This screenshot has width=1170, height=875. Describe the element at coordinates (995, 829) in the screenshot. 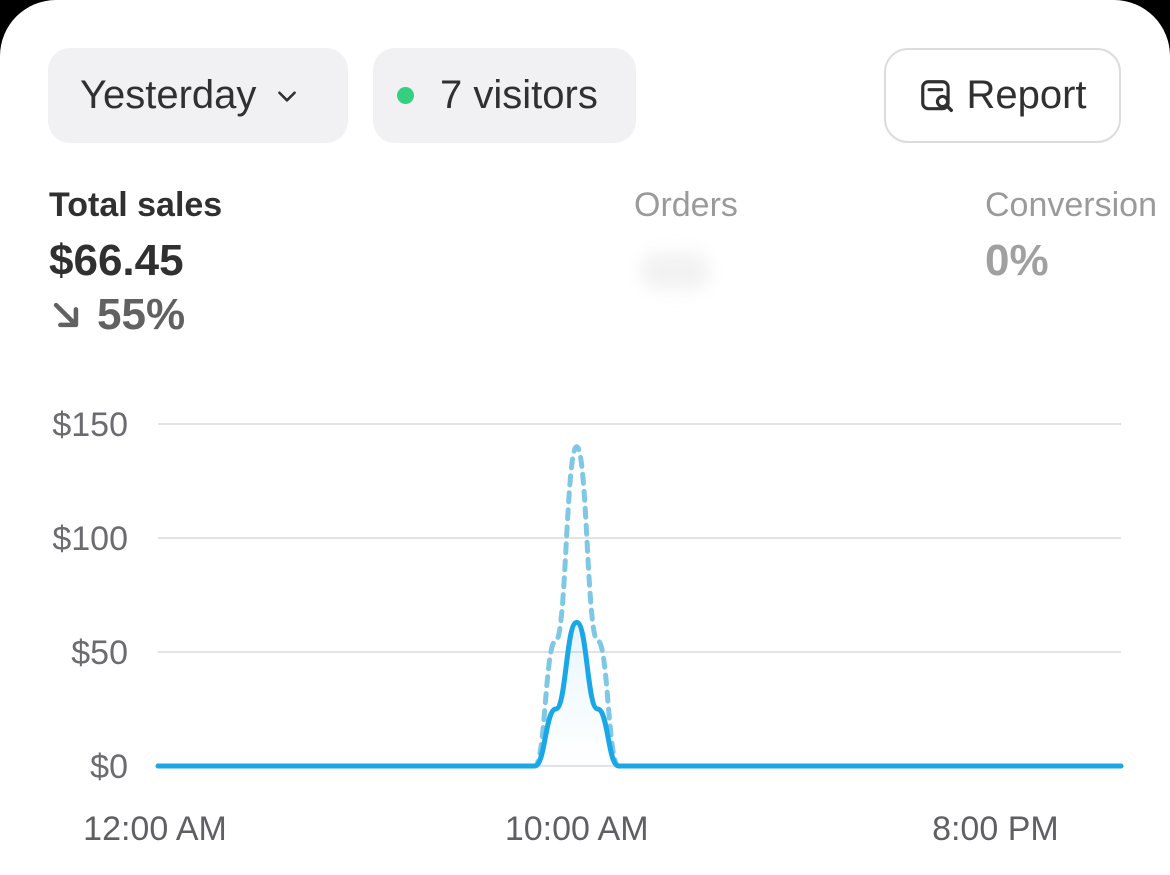

I see `x-tick-label: 8:00 PM` at that location.